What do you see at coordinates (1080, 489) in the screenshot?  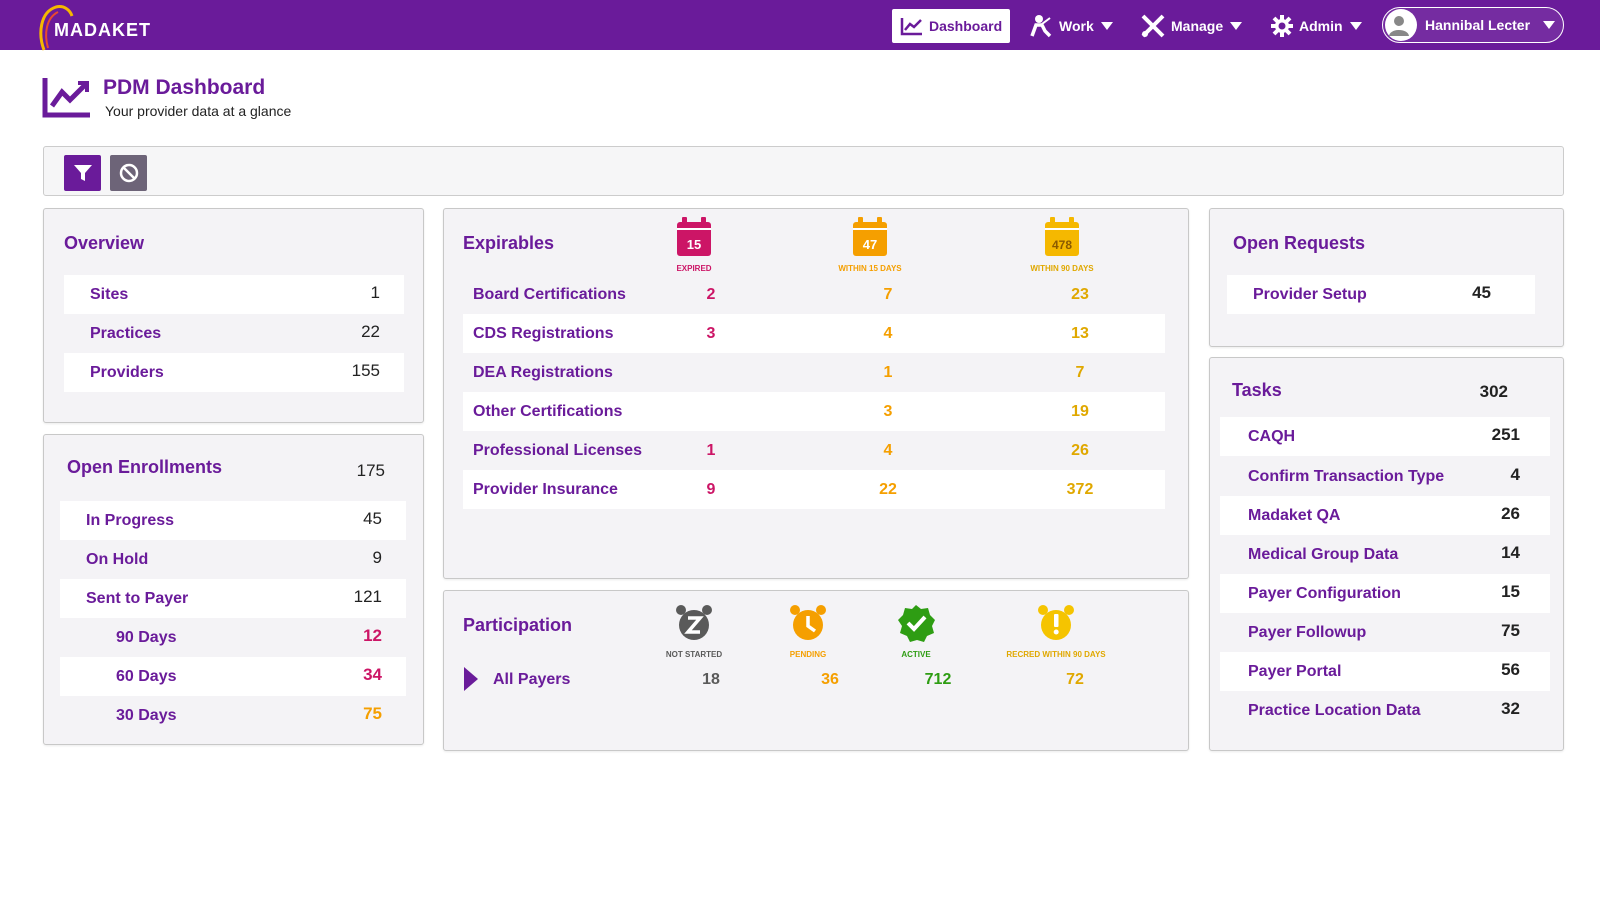 I see `within-90-value: 372` at bounding box center [1080, 489].